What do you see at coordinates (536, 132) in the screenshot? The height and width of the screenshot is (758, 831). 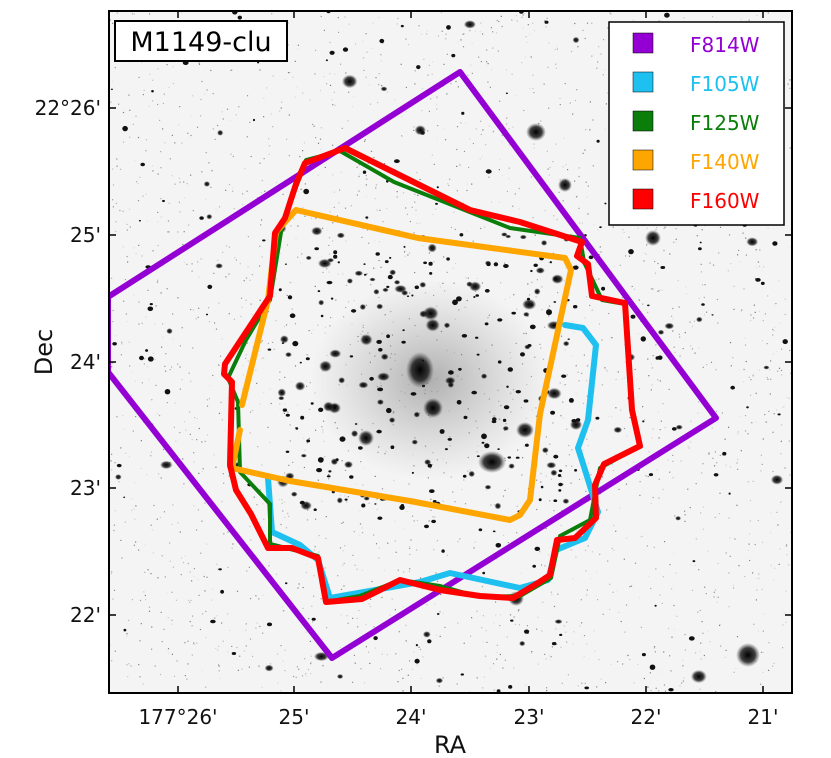 I see `bright-galaxy` at bounding box center [536, 132].